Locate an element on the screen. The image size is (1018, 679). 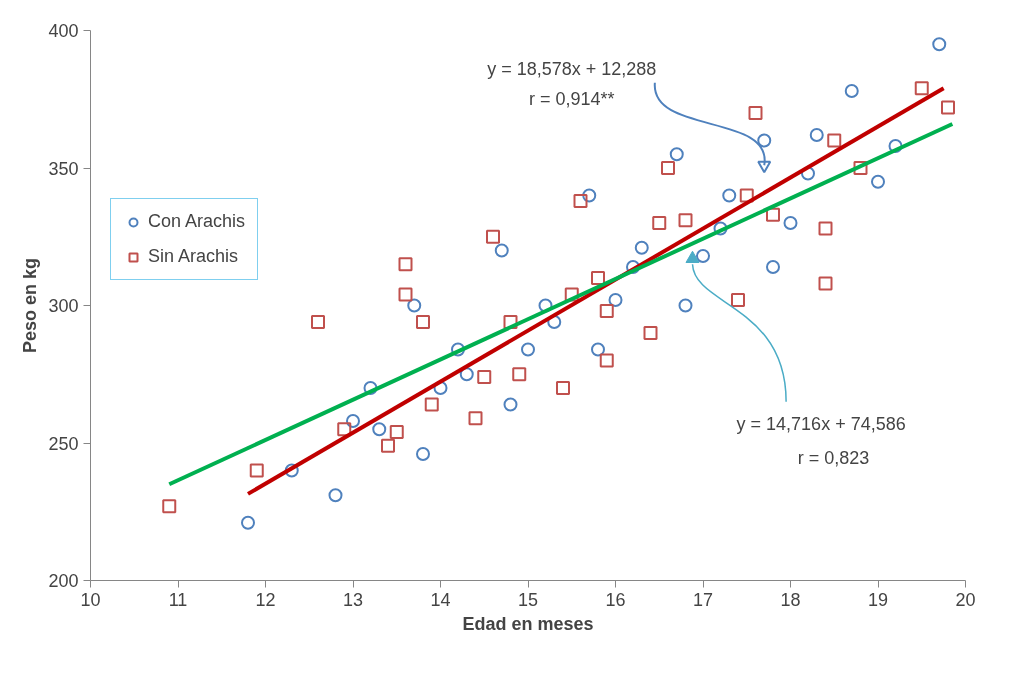
x-tick-label: 15 is located at coordinates (528, 599).